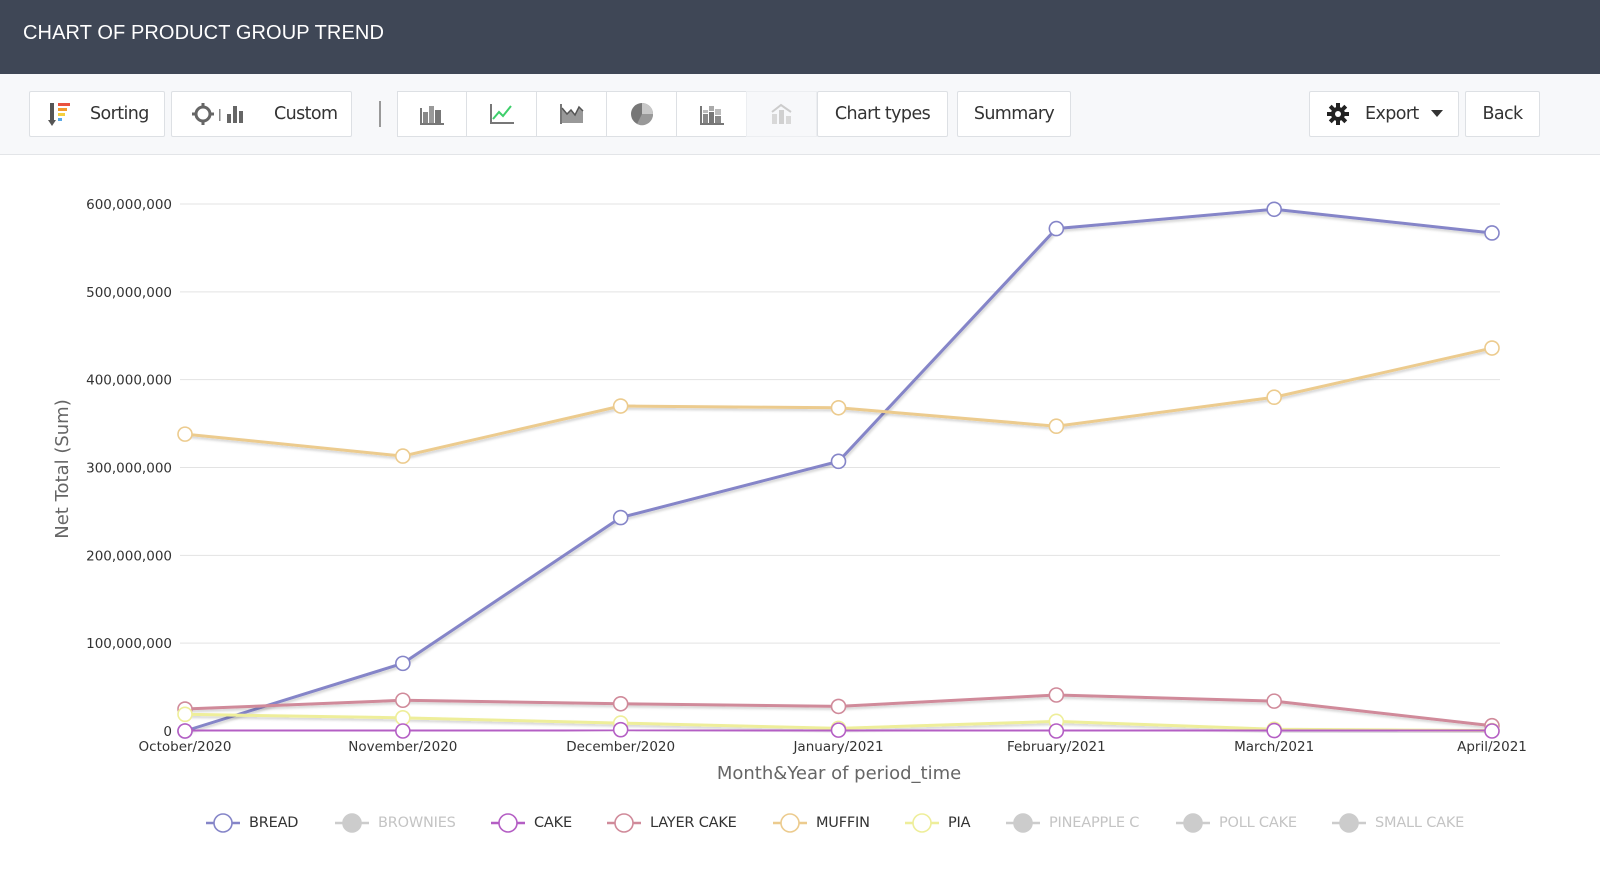 The width and height of the screenshot is (1600, 877). I want to click on legend-label: BREAD, so click(274, 823).